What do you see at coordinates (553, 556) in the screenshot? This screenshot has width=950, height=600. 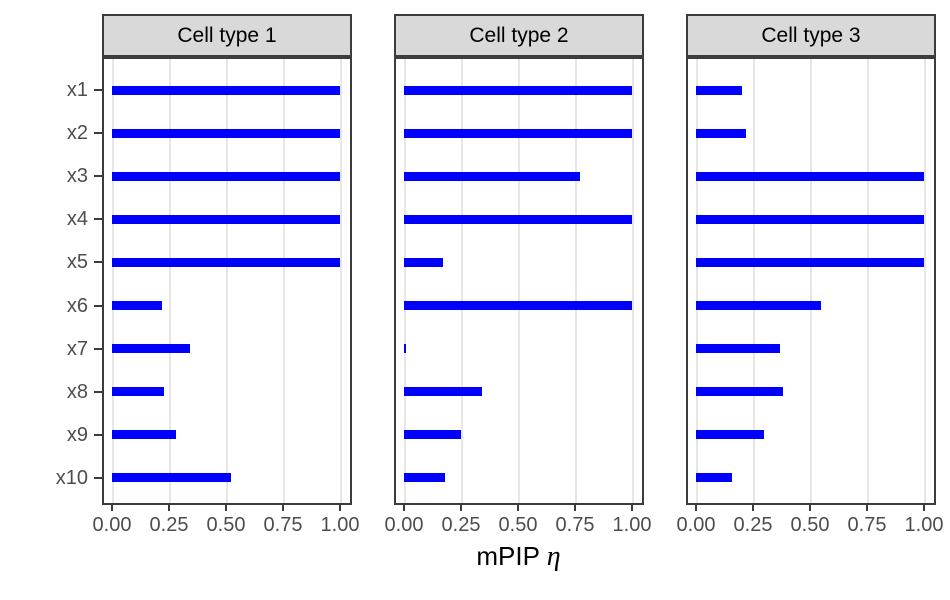 I see `x-axis-title-eta-symbol: η` at bounding box center [553, 556].